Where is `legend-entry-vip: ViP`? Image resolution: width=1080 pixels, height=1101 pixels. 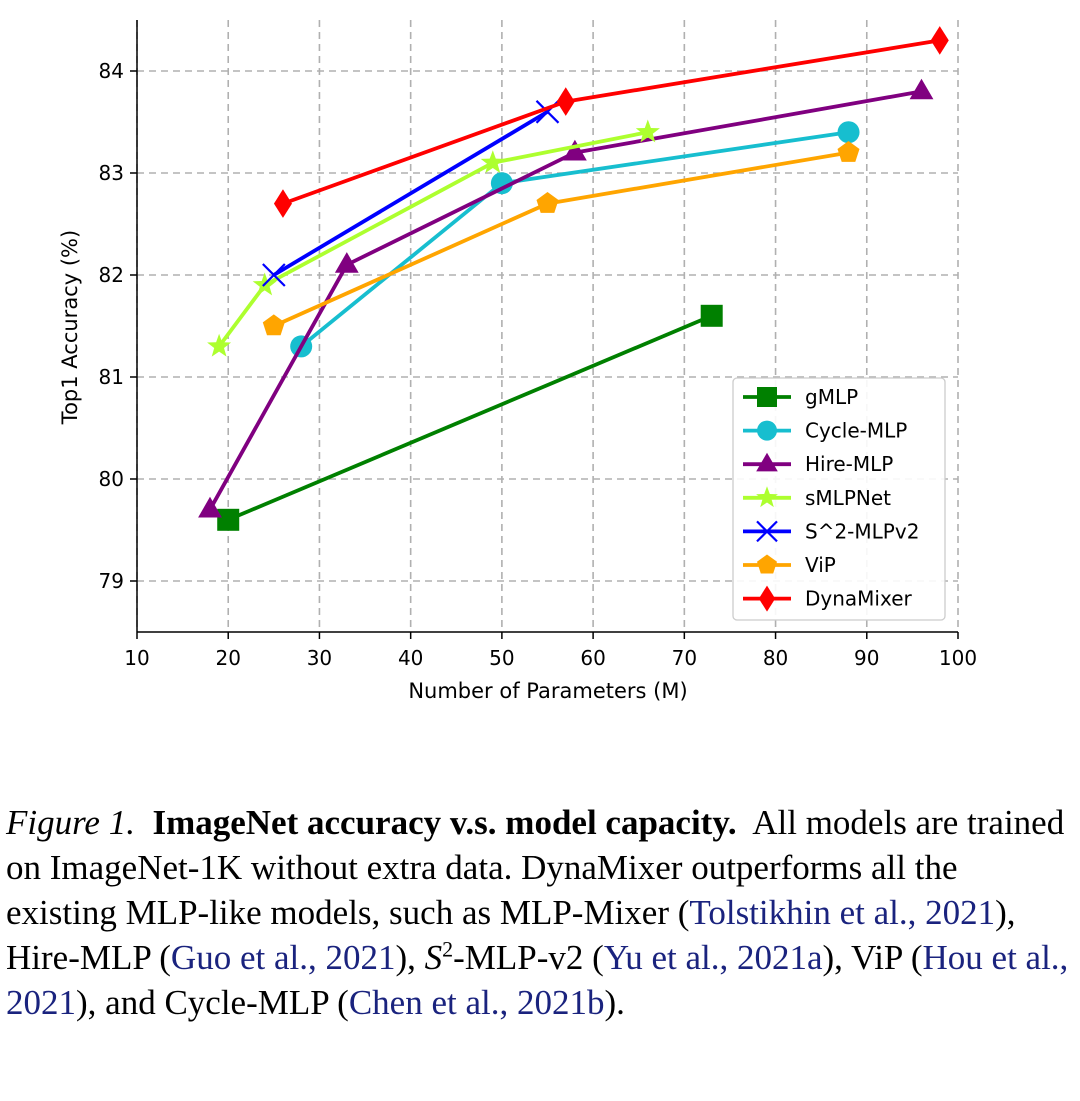 legend-entry-vip: ViP is located at coordinates (789, 565).